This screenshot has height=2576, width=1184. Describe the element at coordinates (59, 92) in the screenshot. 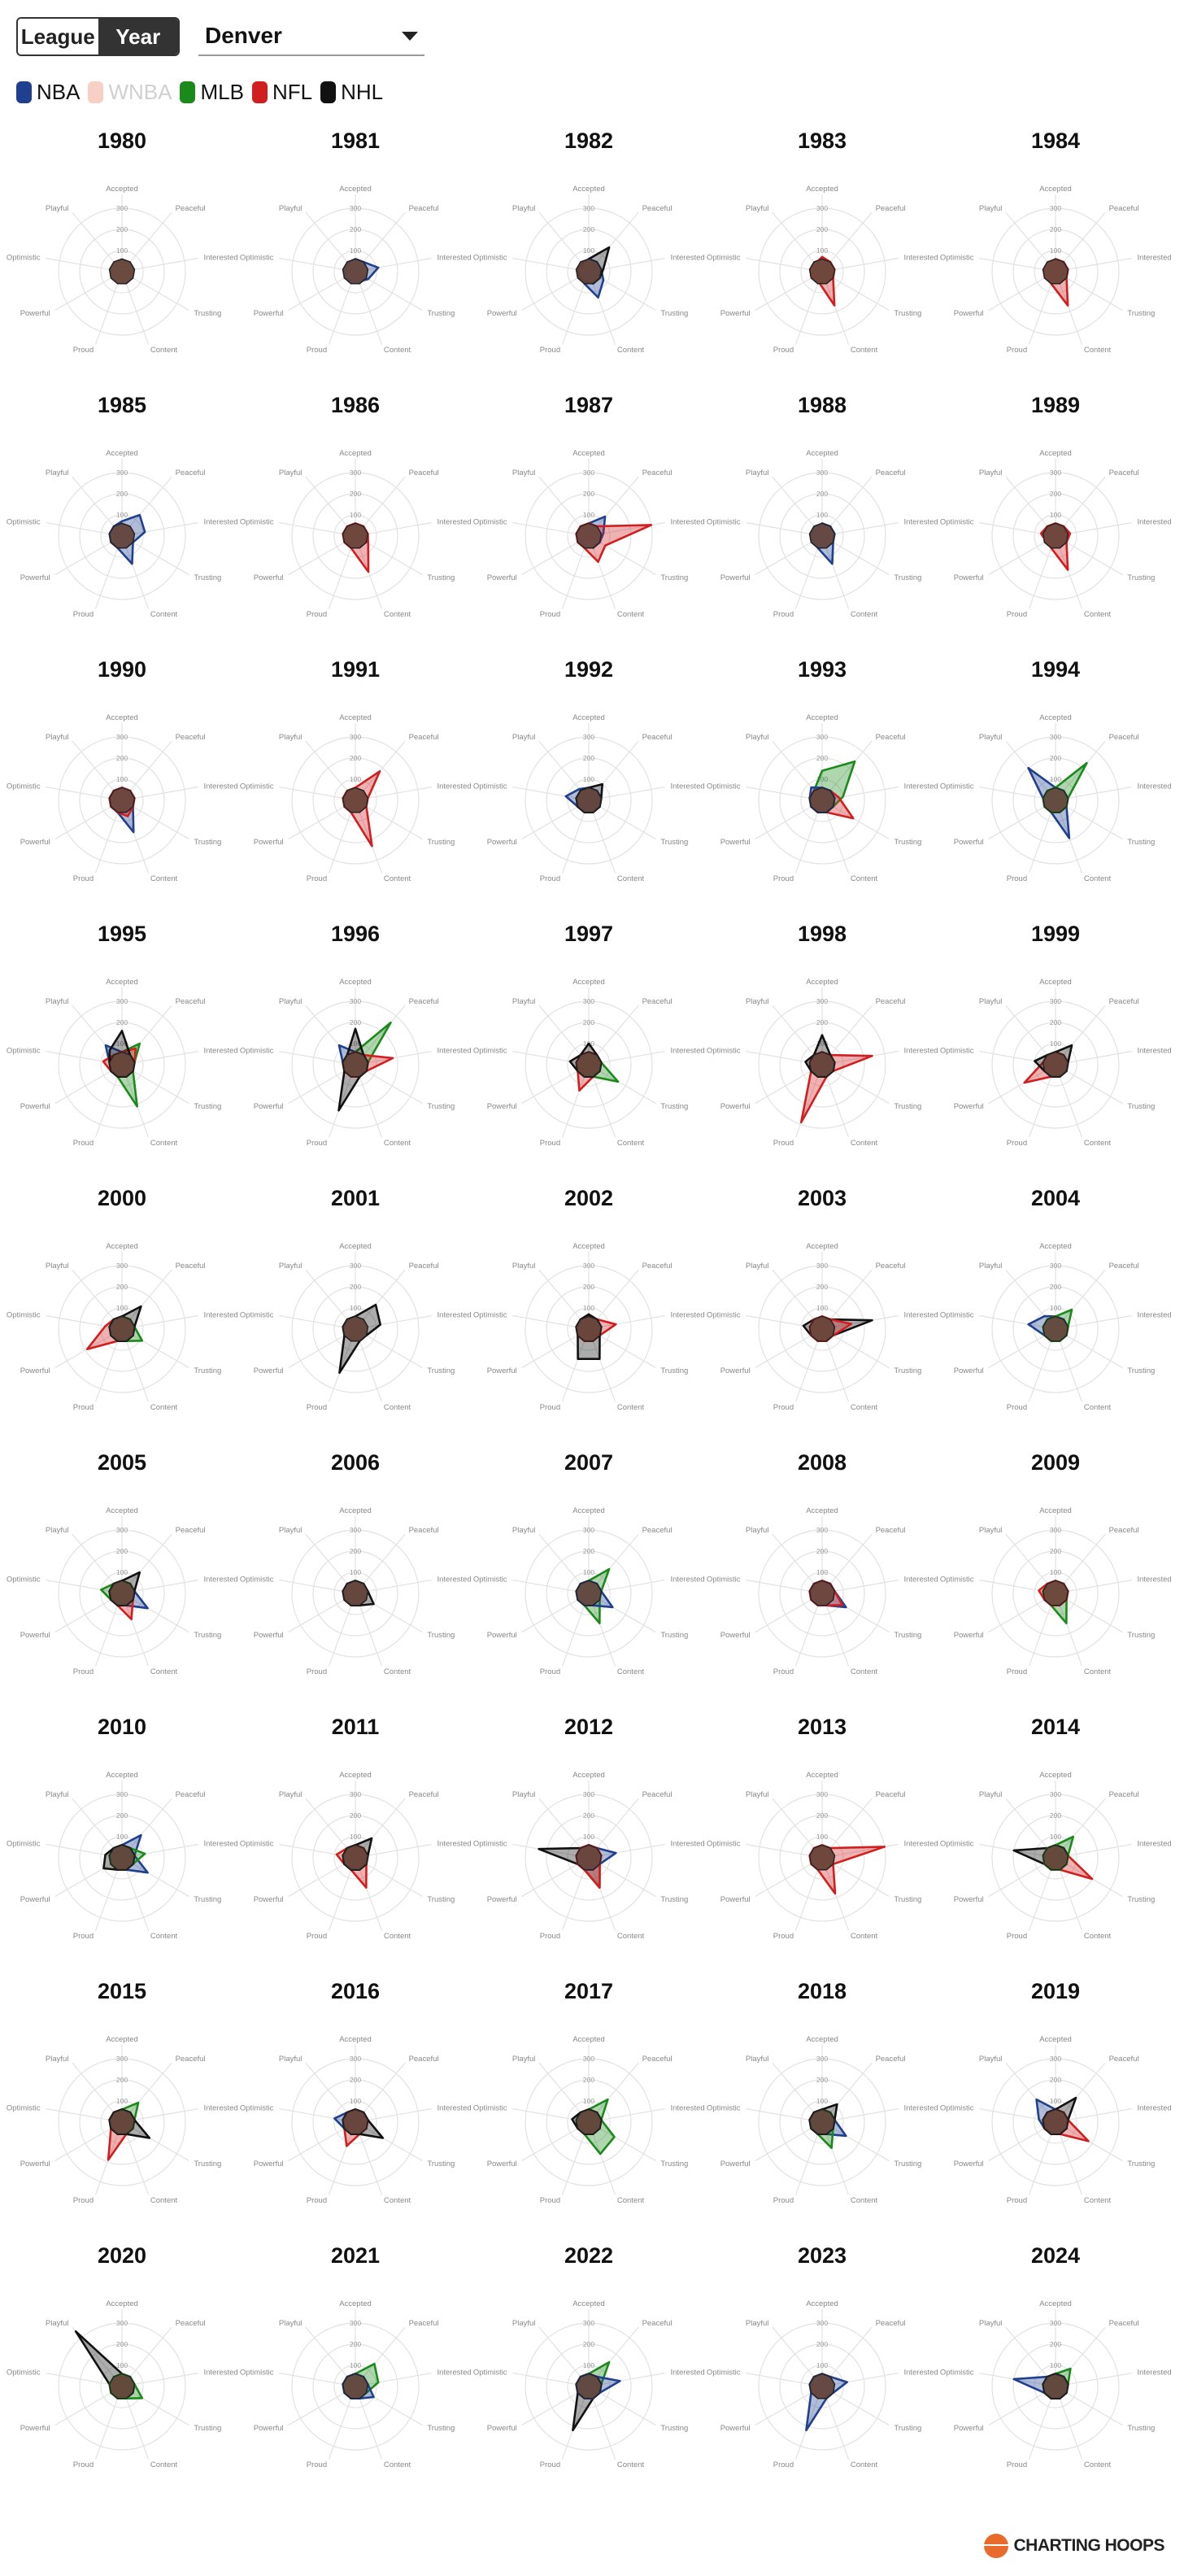

I see `legend-label: NBA` at that location.